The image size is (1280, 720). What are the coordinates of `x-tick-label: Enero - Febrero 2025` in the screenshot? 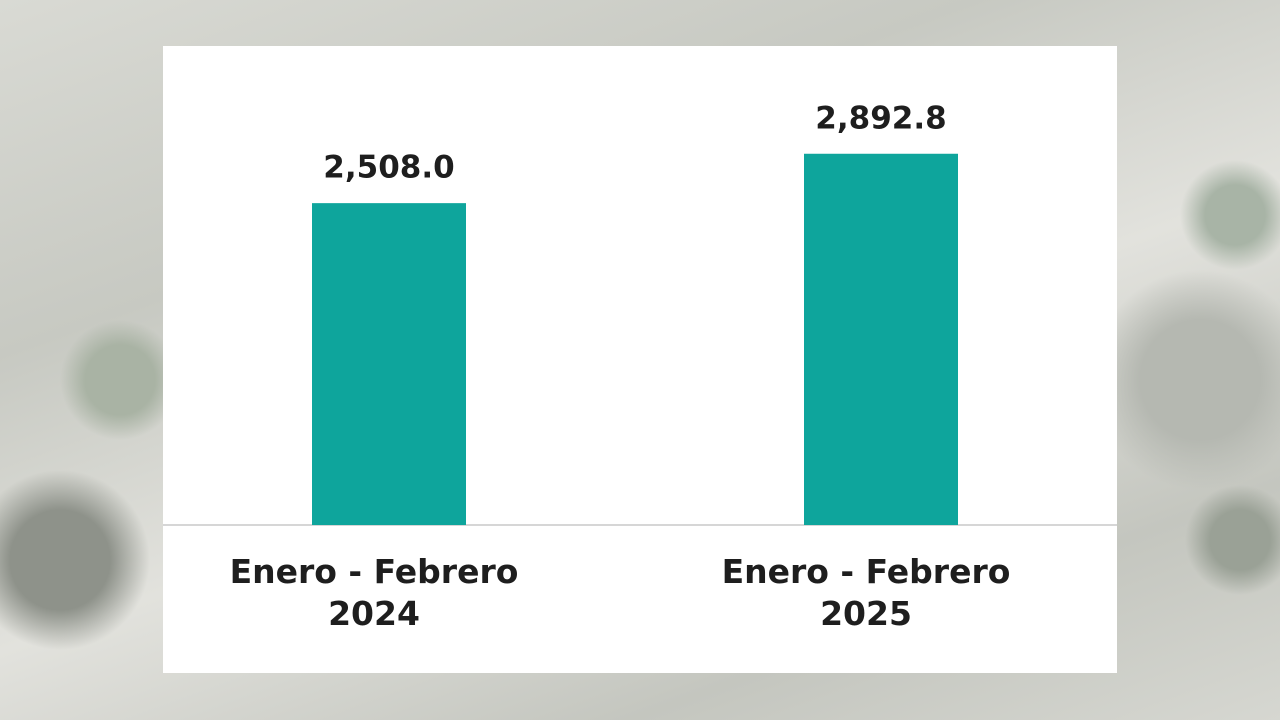 It's located at (866, 592).